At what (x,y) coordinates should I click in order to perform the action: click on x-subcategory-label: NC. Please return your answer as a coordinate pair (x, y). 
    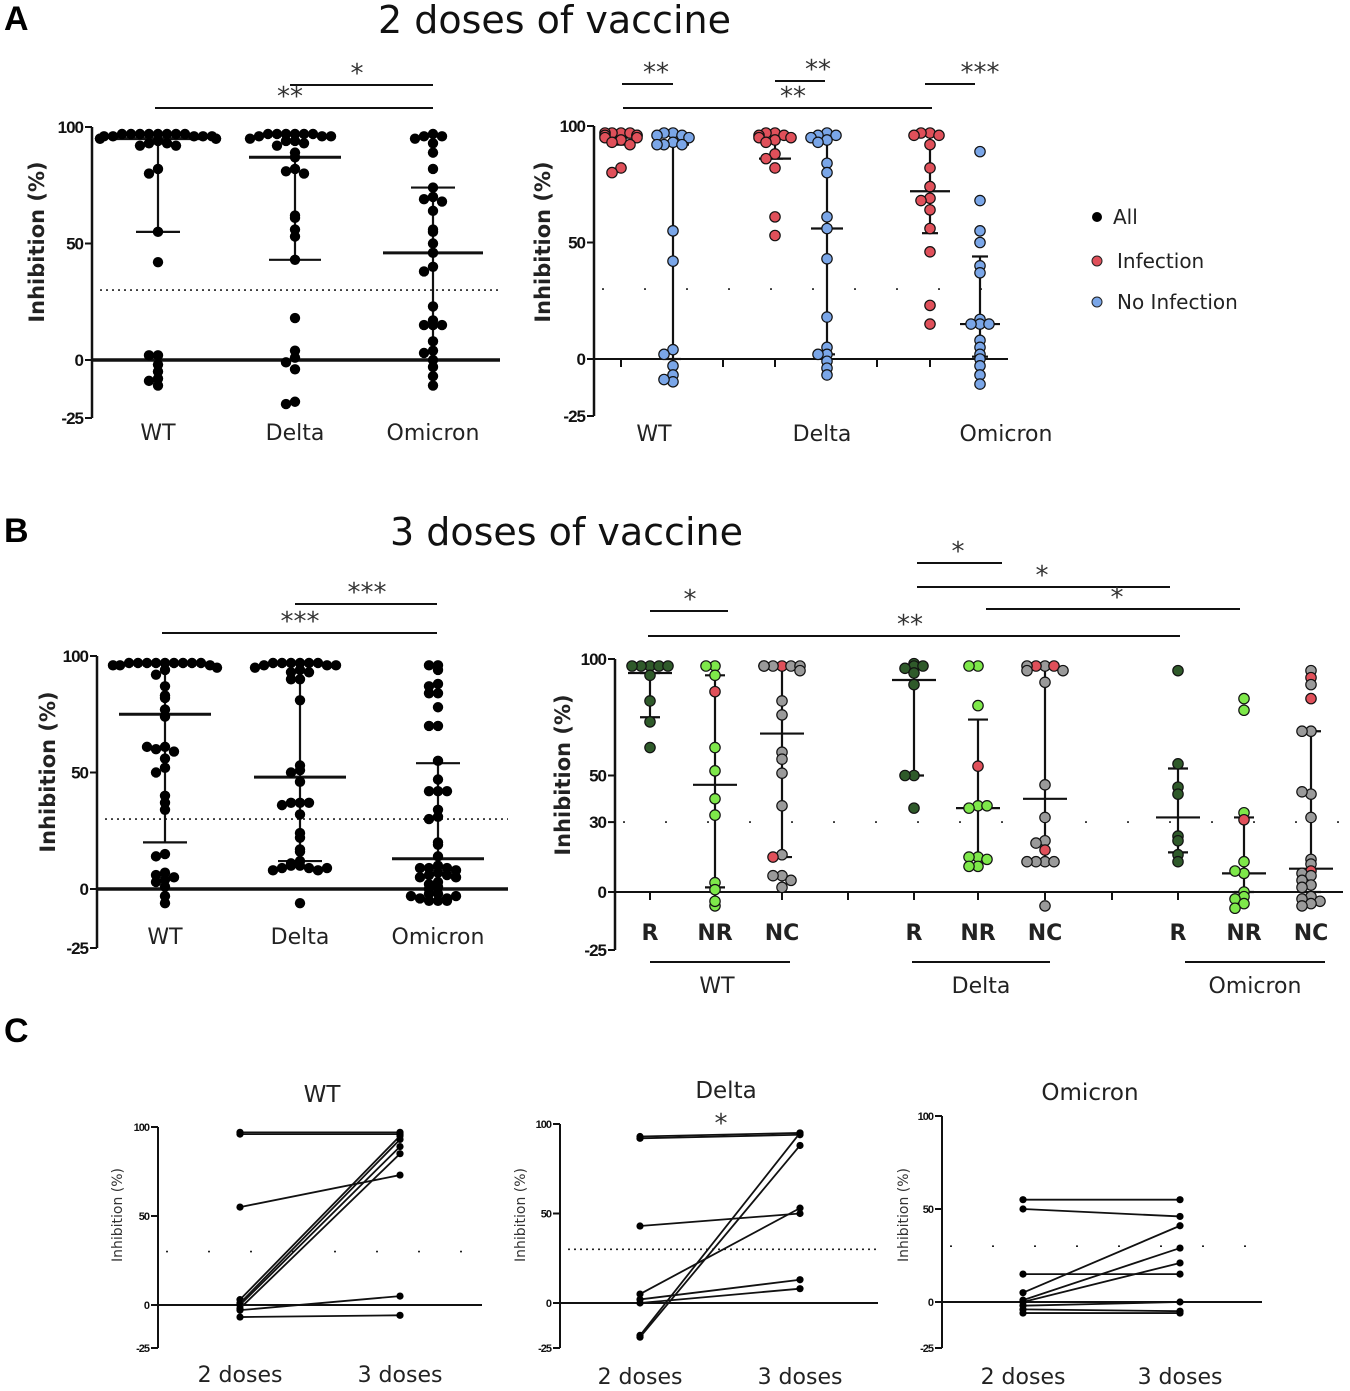
    Looking at the image, I should click on (782, 933).